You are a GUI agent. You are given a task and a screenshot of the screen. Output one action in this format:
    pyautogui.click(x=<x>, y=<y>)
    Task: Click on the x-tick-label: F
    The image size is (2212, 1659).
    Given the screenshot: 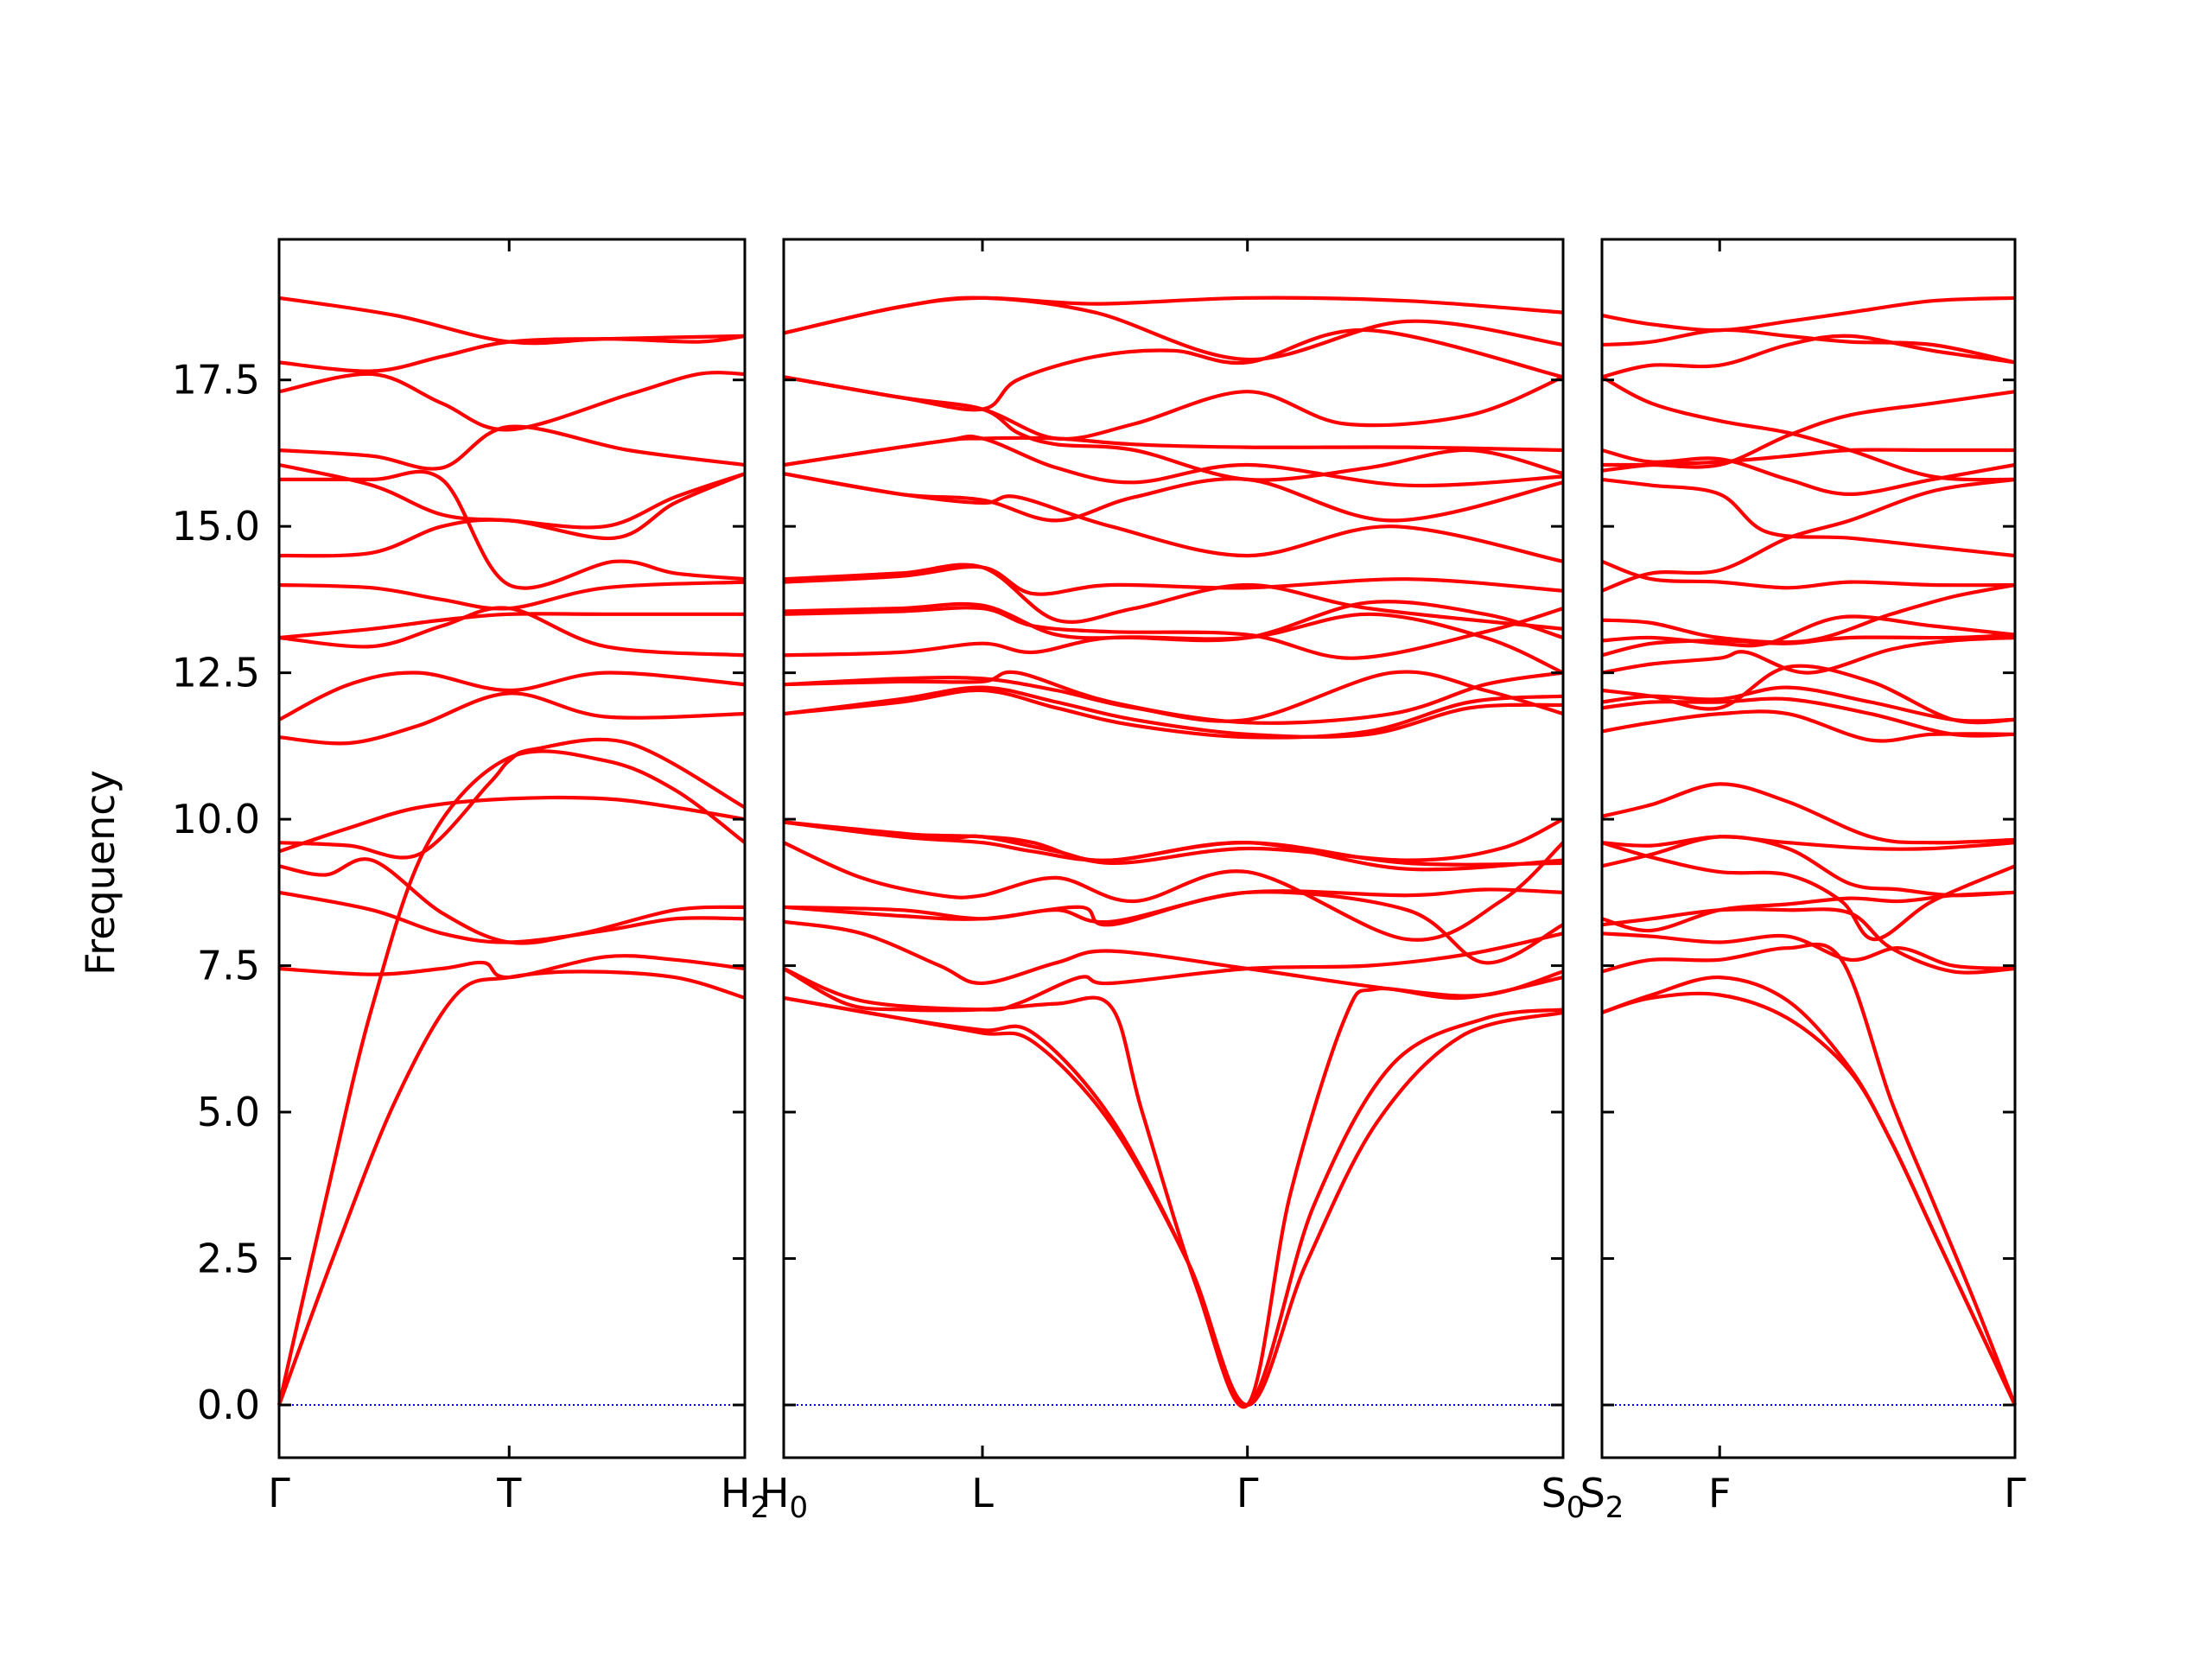 What is the action you would take?
    pyautogui.click(x=1719, y=1493)
    